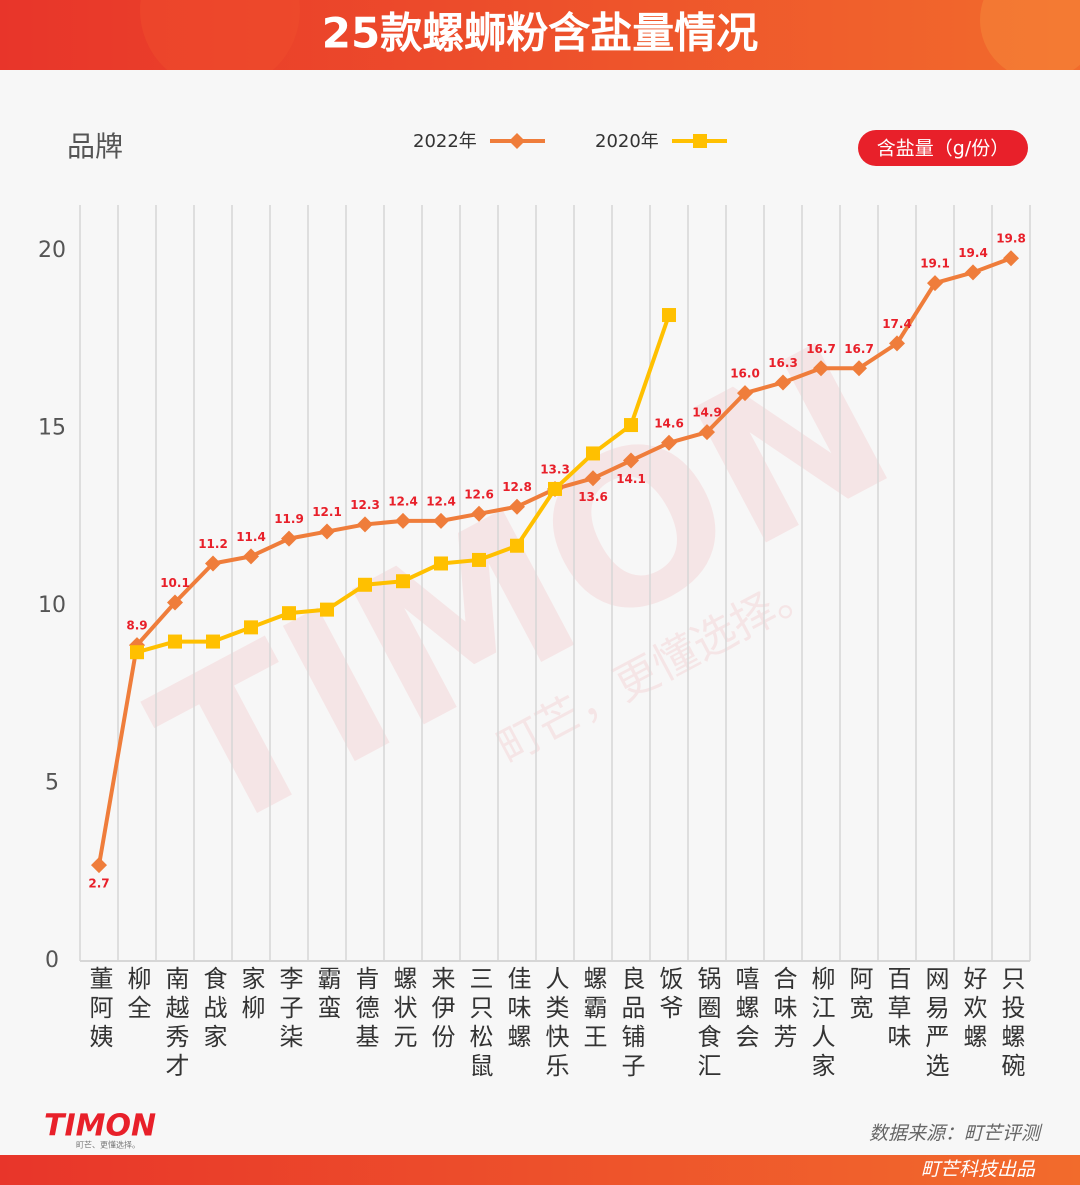 The image size is (1080, 1185). I want to click on credit: 町芒科技出品, so click(978, 1170).